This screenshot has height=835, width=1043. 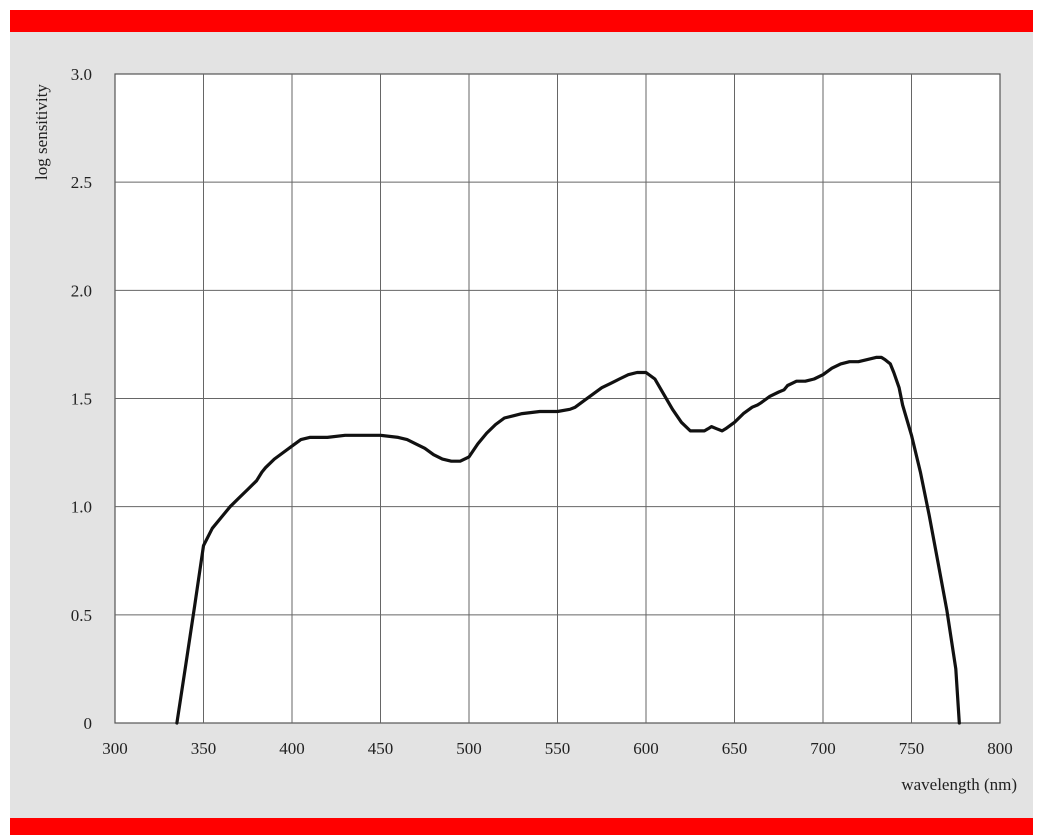 What do you see at coordinates (81, 182) in the screenshot?
I see `y-tick-label: 2.5` at bounding box center [81, 182].